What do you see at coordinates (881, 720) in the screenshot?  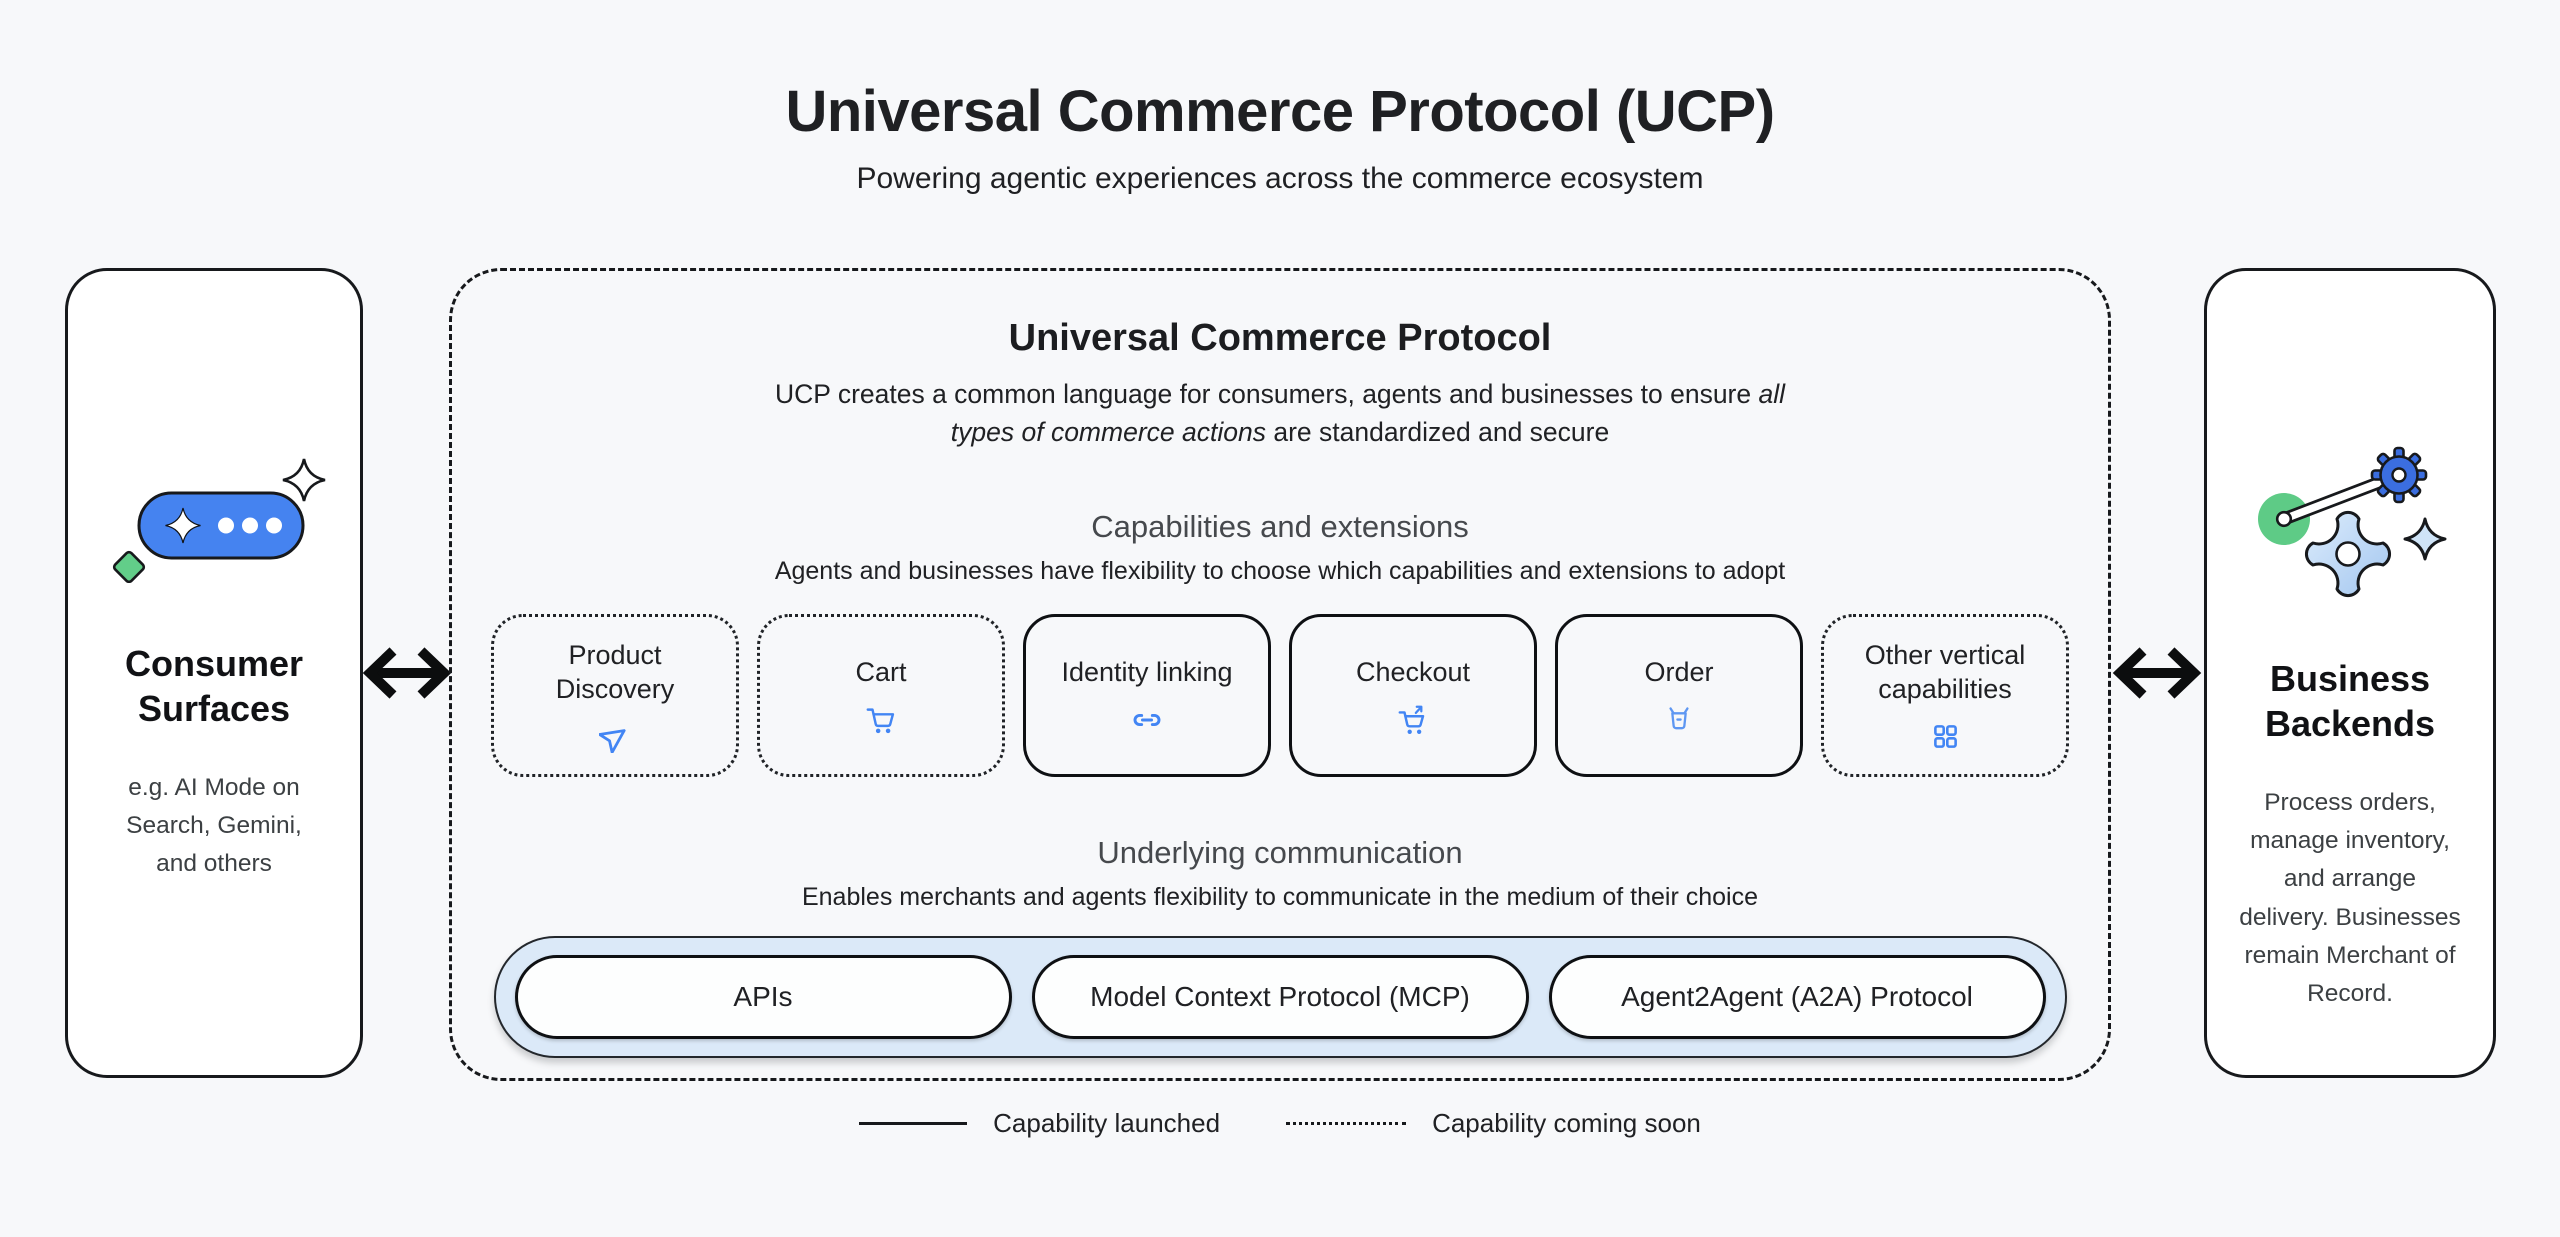 I see `cart-icon` at bounding box center [881, 720].